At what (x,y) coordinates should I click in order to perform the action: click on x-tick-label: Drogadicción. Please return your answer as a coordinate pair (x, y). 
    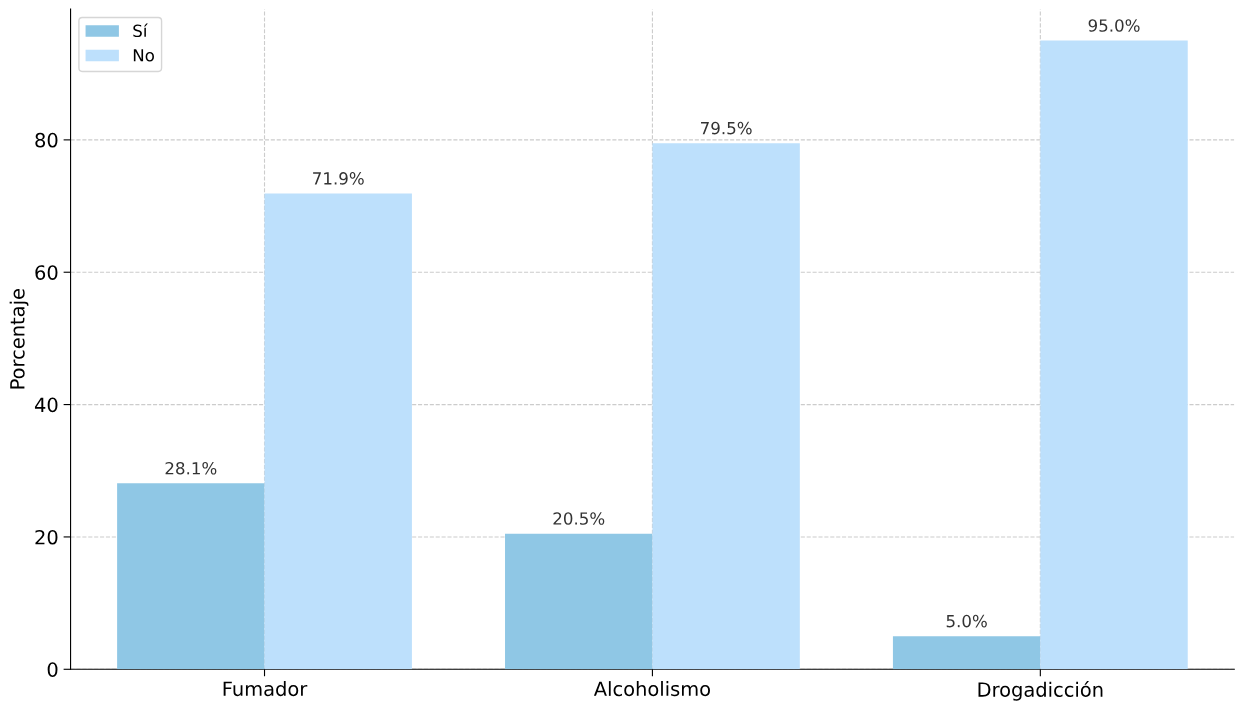
    Looking at the image, I should click on (1040, 691).